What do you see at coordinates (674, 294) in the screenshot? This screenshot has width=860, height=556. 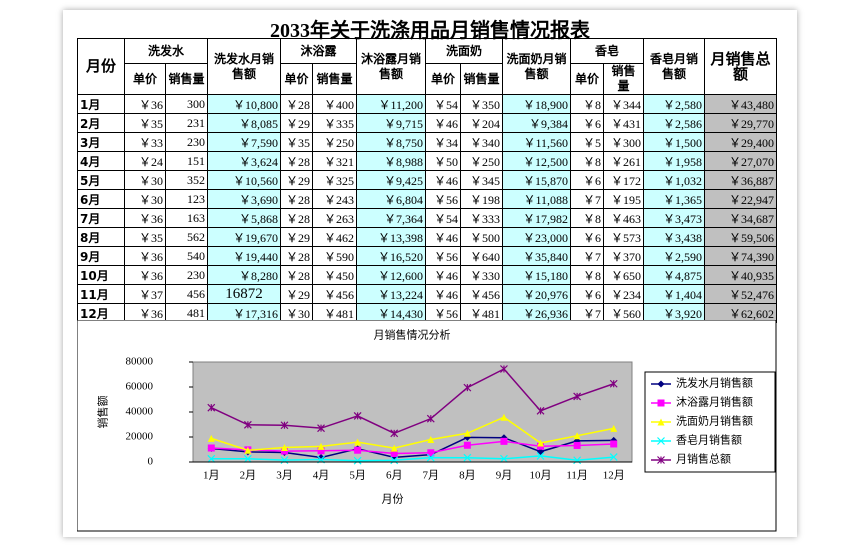 I see `cell: ￥1,404` at bounding box center [674, 294].